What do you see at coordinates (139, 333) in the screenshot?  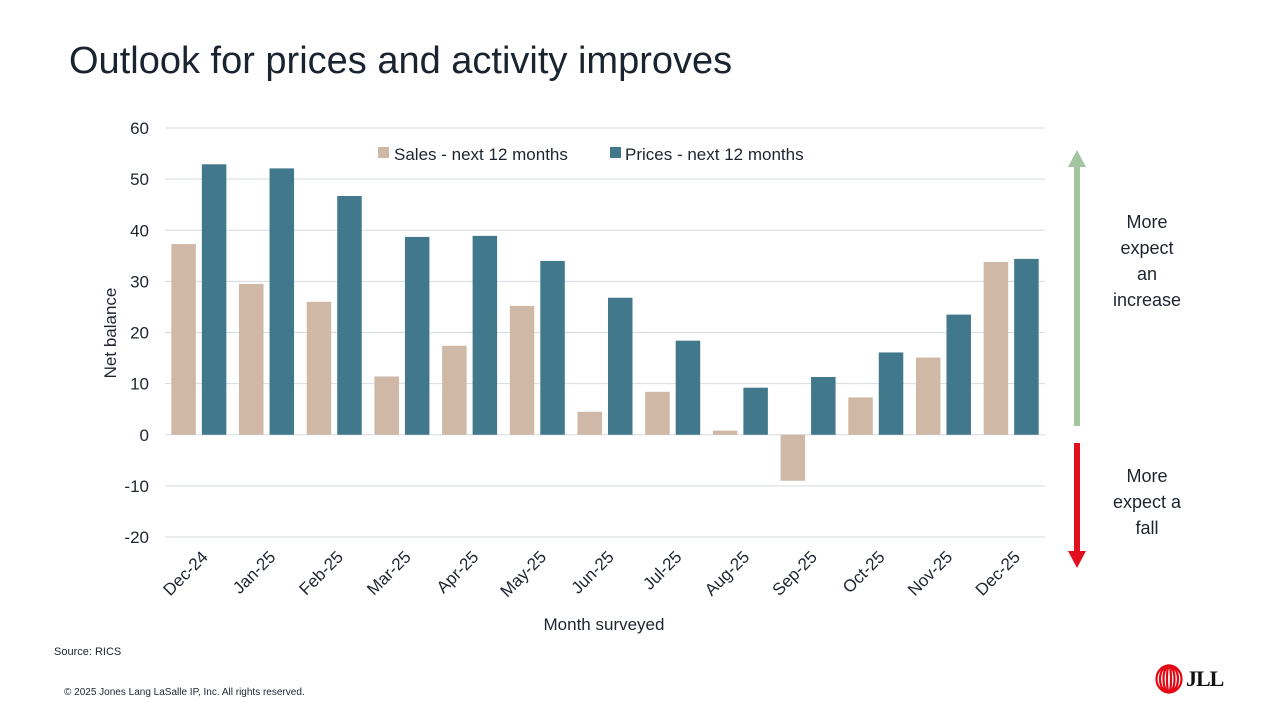 I see `y-tick-label: 20` at bounding box center [139, 333].